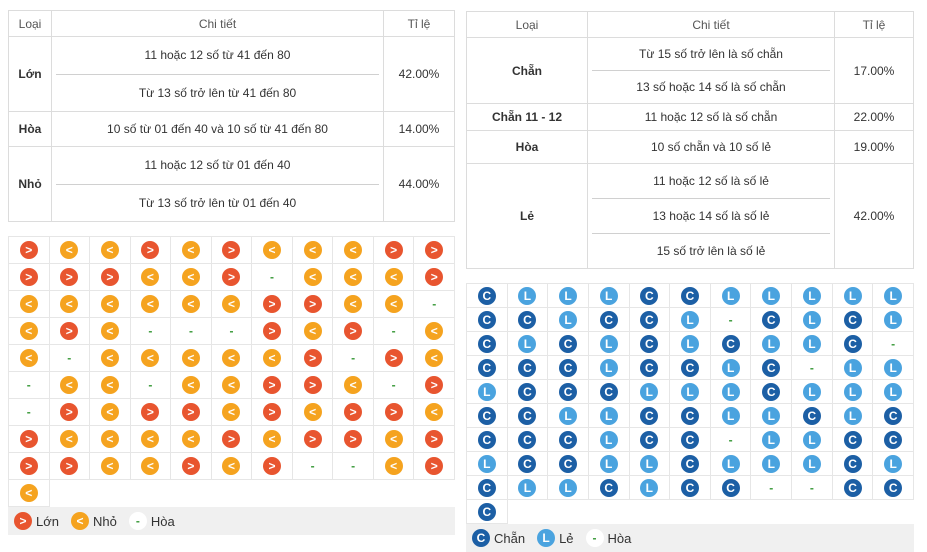  Describe the element at coordinates (30, 184) in the screenshot. I see `type-cell: Nhỏ` at that location.